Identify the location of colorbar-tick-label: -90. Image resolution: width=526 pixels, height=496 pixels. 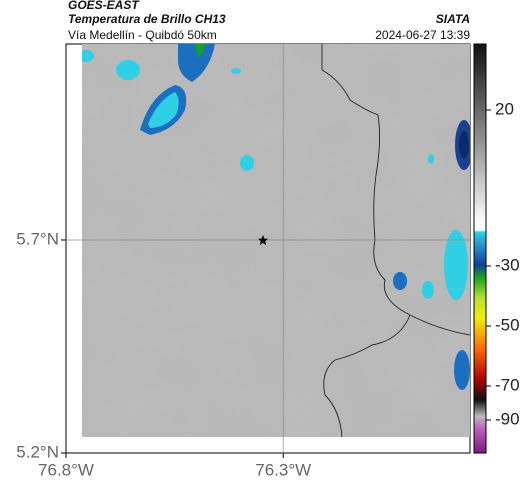
(507, 418).